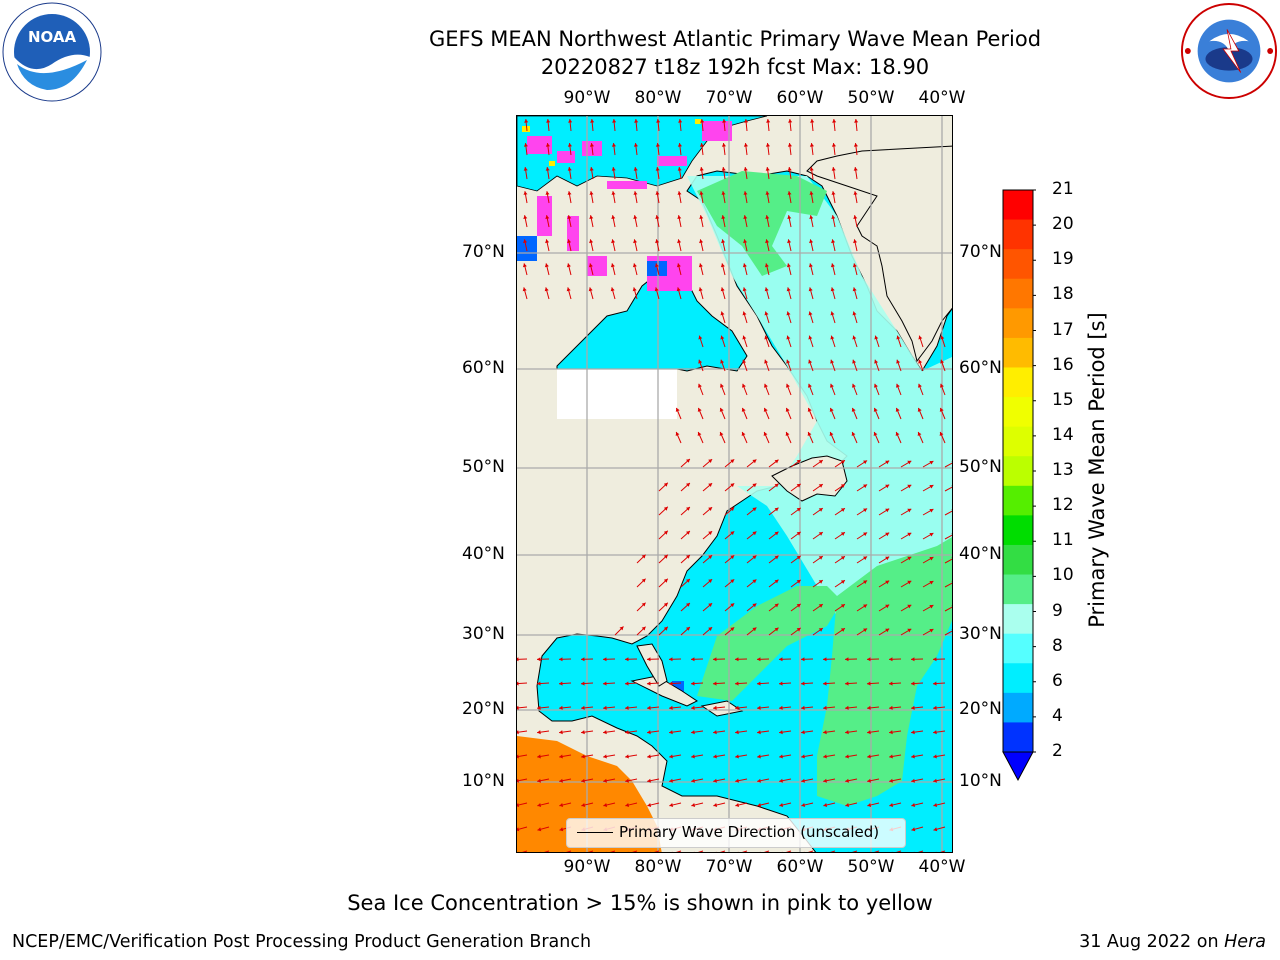 The image size is (1280, 960). Describe the element at coordinates (1018, 766) in the screenshot. I see `colorbar-extend-arrow` at that location.